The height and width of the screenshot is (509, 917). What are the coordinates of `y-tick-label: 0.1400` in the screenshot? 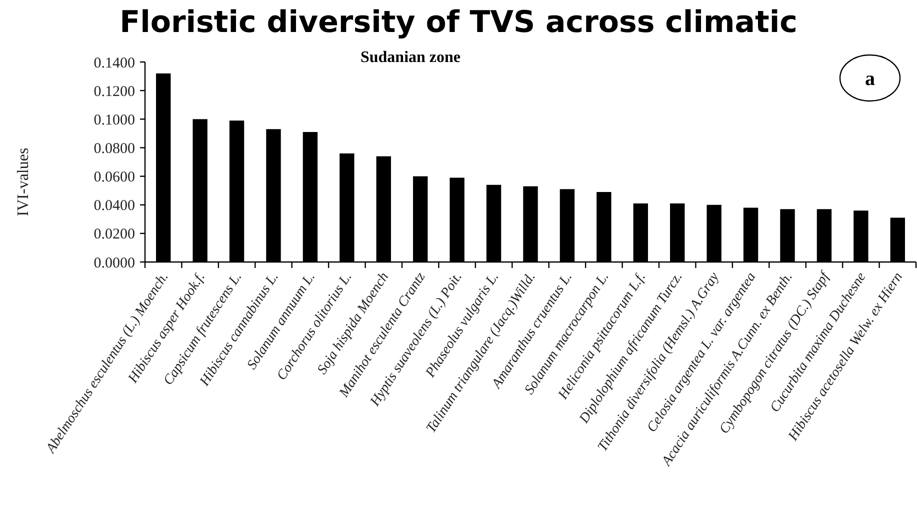 It's located at (114, 63).